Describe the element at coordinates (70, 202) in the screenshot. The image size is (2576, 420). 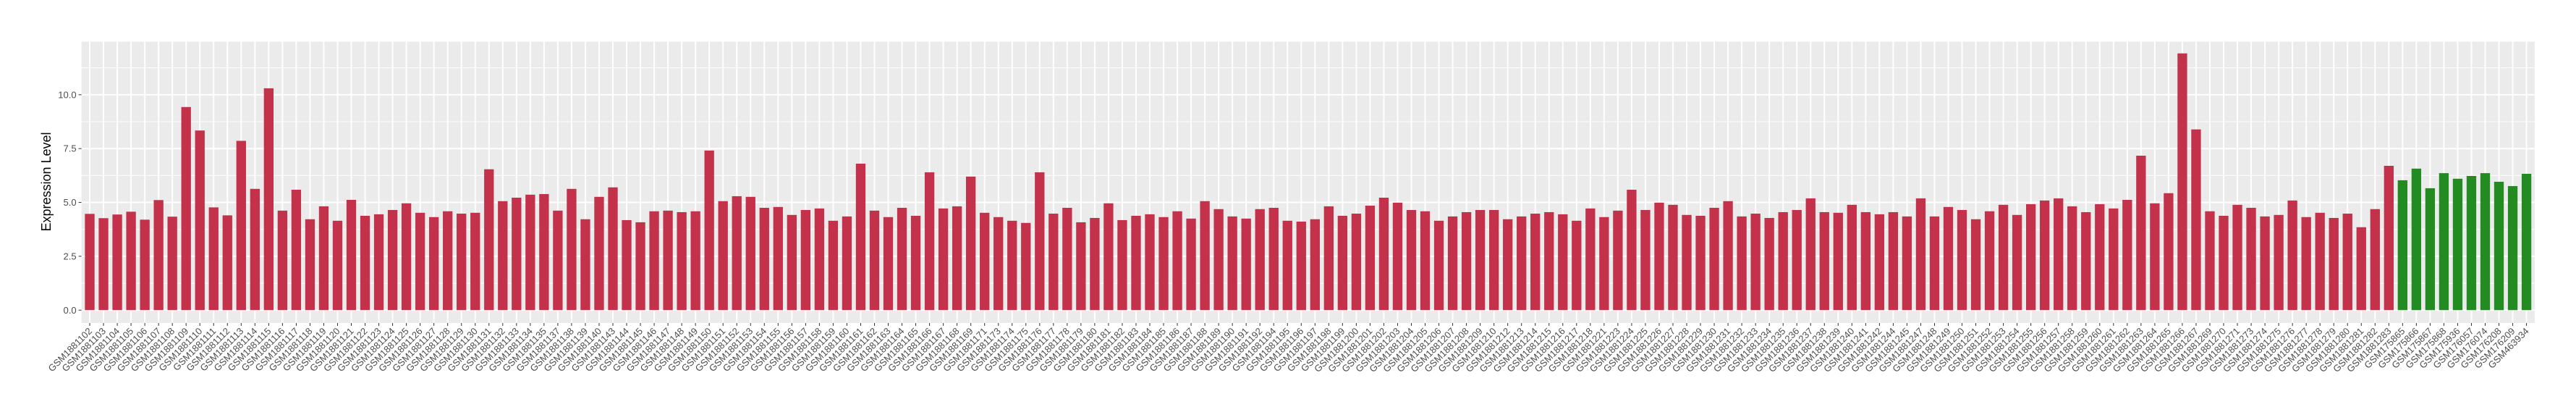
I see `y-tick-label: 5.0` at that location.